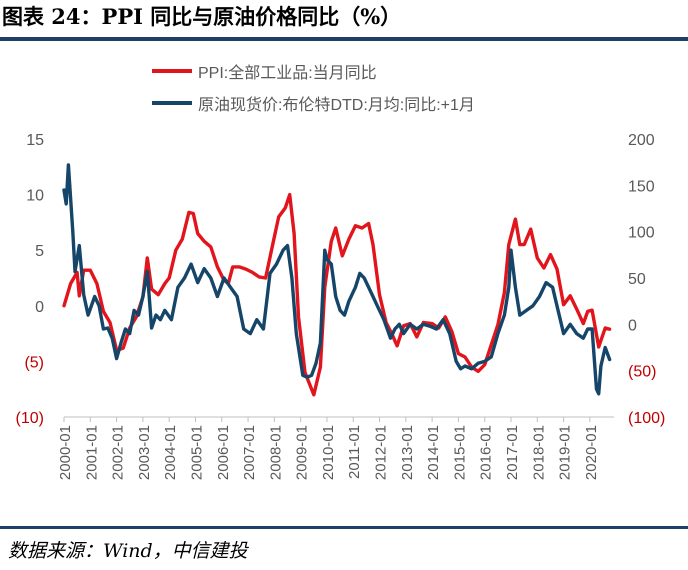  Describe the element at coordinates (91, 452) in the screenshot. I see `x-tick-label: 2001-01` at that location.